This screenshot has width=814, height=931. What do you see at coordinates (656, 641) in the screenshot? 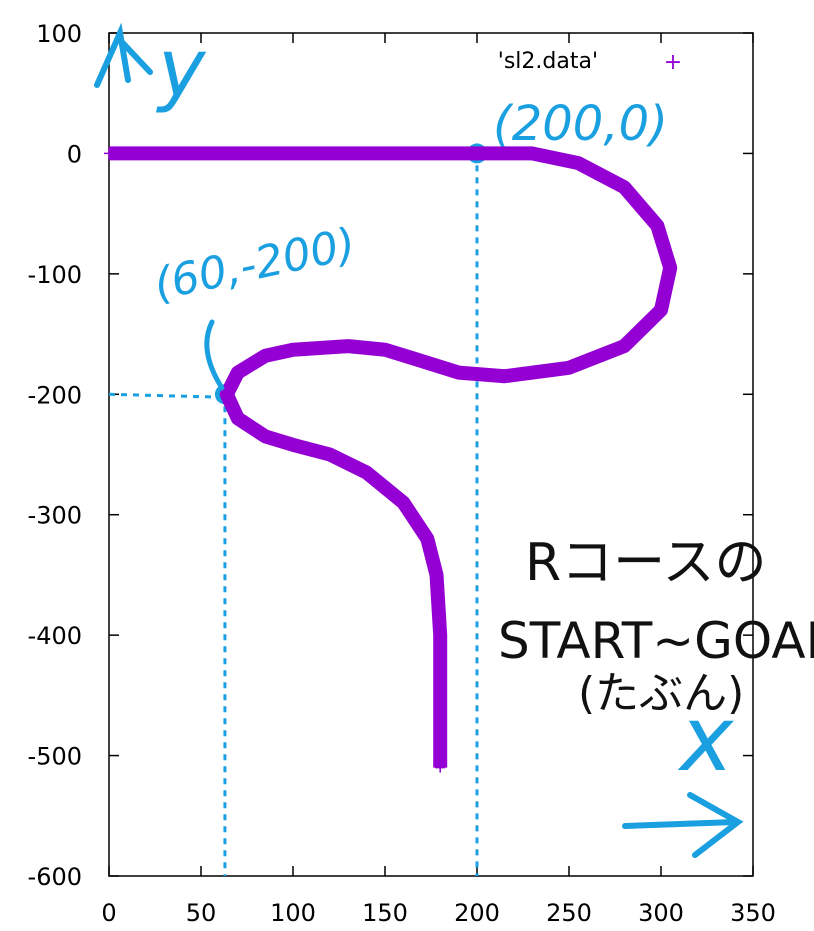
I see `note-line-2: START~GOAL` at bounding box center [656, 641].